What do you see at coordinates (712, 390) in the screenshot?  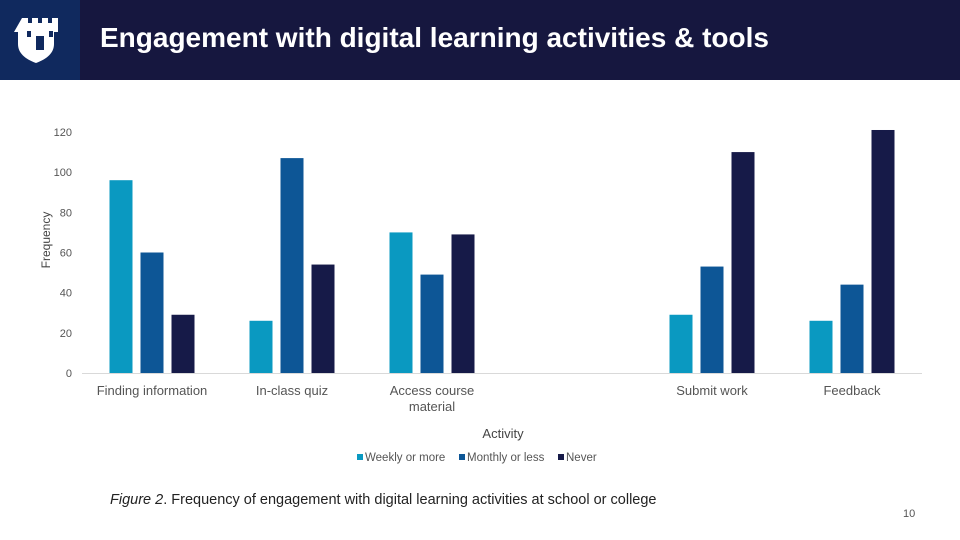 I see `x-tick-label: Submit work` at bounding box center [712, 390].